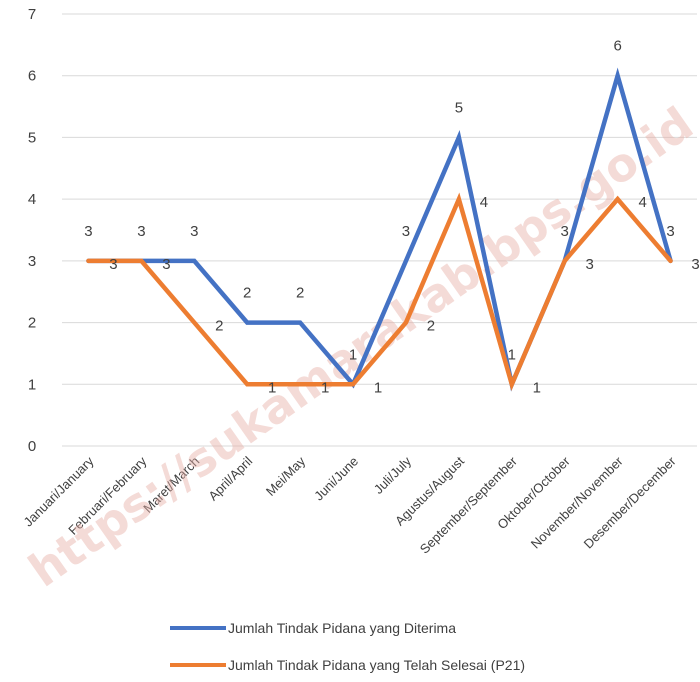  I want to click on y-tick-label: 1, so click(32, 384).